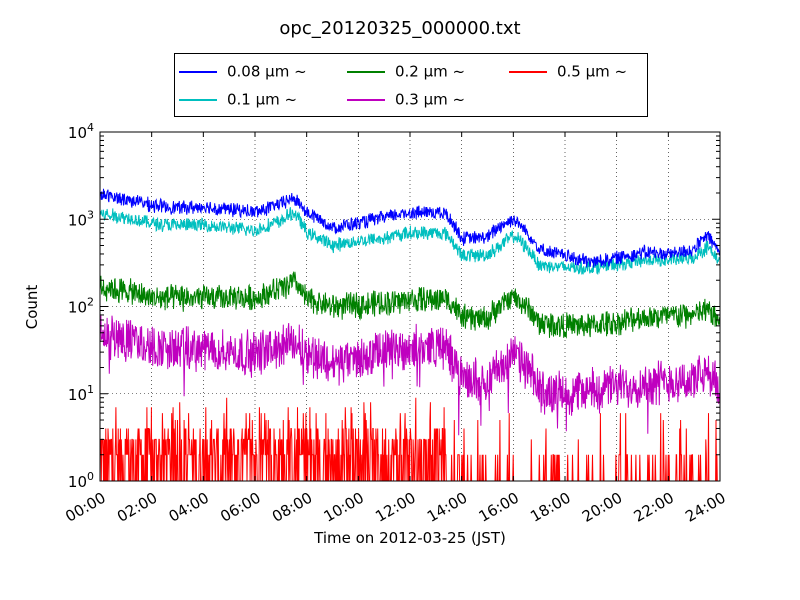  Describe the element at coordinates (705, 507) in the screenshot. I see `x-tick-label: 24:00` at that location.